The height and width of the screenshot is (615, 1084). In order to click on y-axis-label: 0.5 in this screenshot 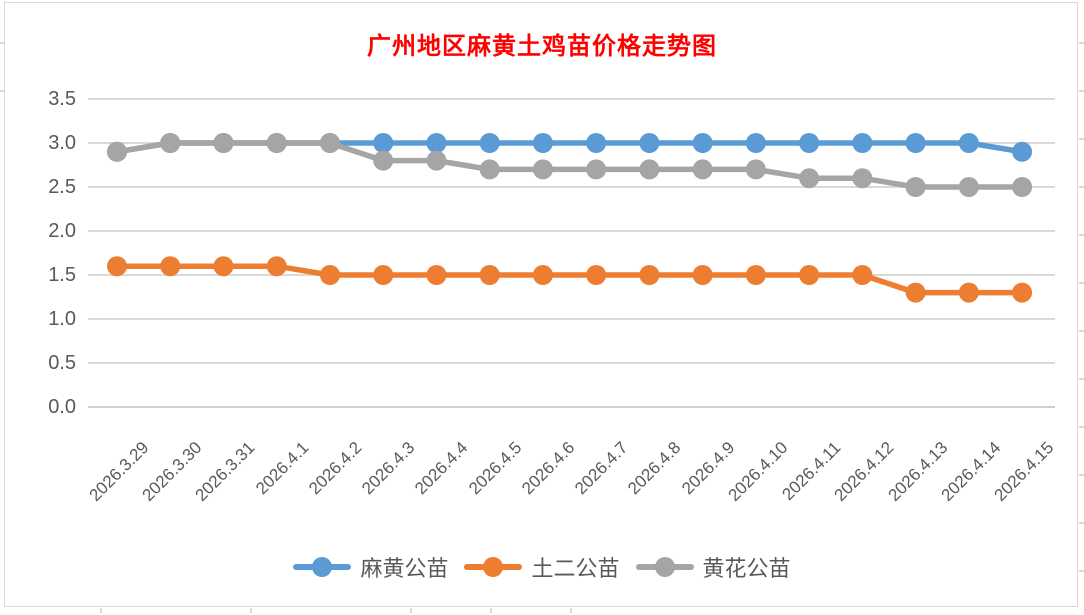, I will do `click(62, 363)`.